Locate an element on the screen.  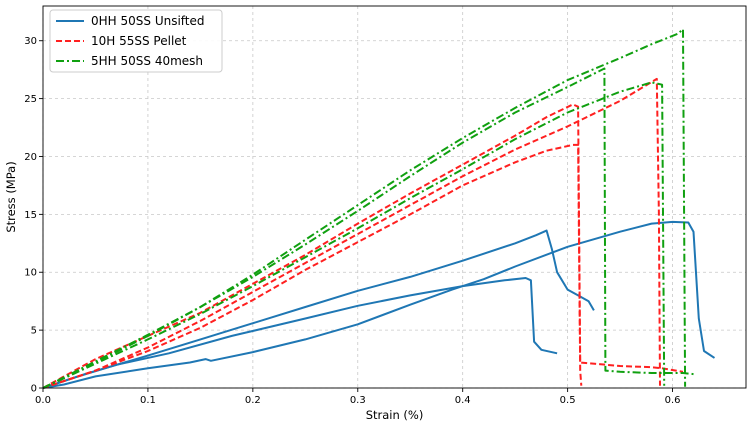
y-axis-ticks: 0 5 10 15 20 25 30 is located at coordinates (33, 215).